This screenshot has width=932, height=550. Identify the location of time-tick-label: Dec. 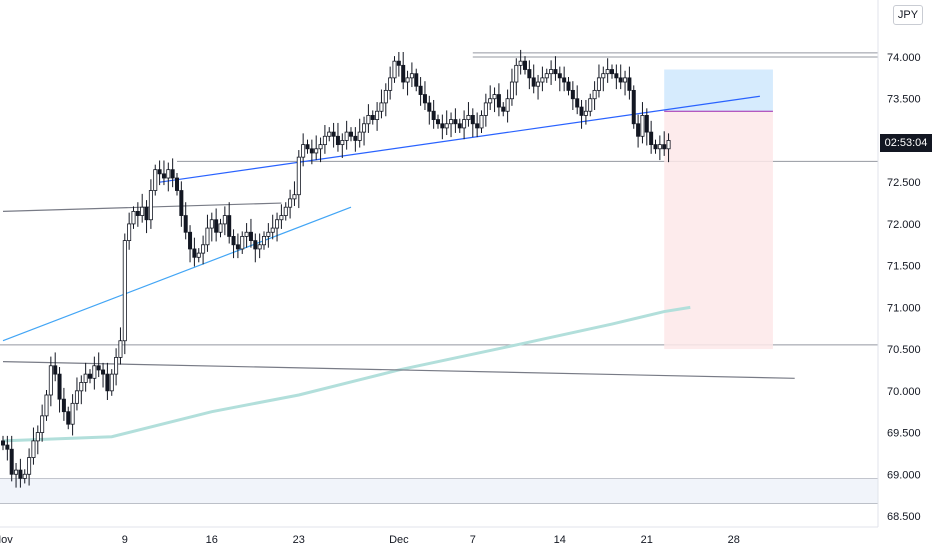
(399, 540).